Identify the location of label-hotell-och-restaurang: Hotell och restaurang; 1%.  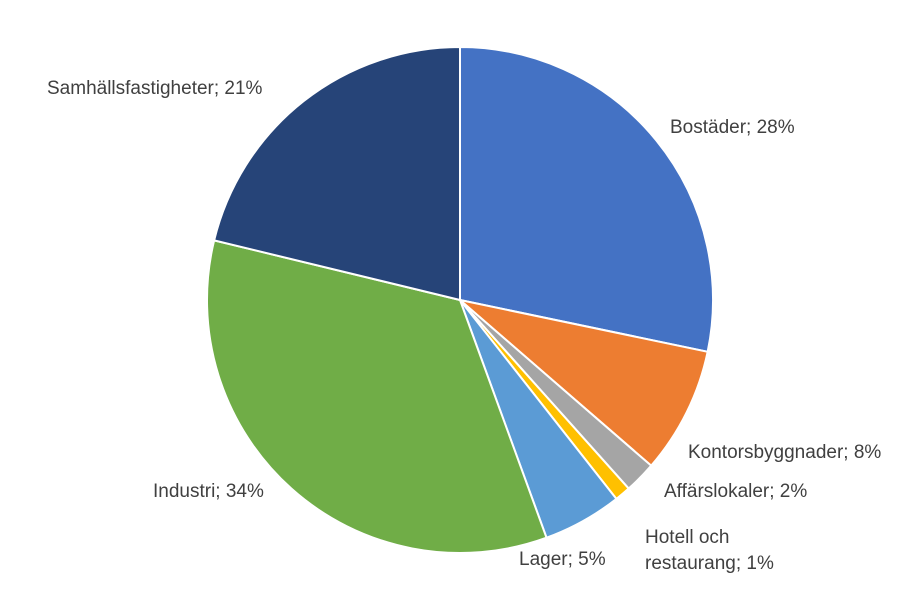
(709, 550).